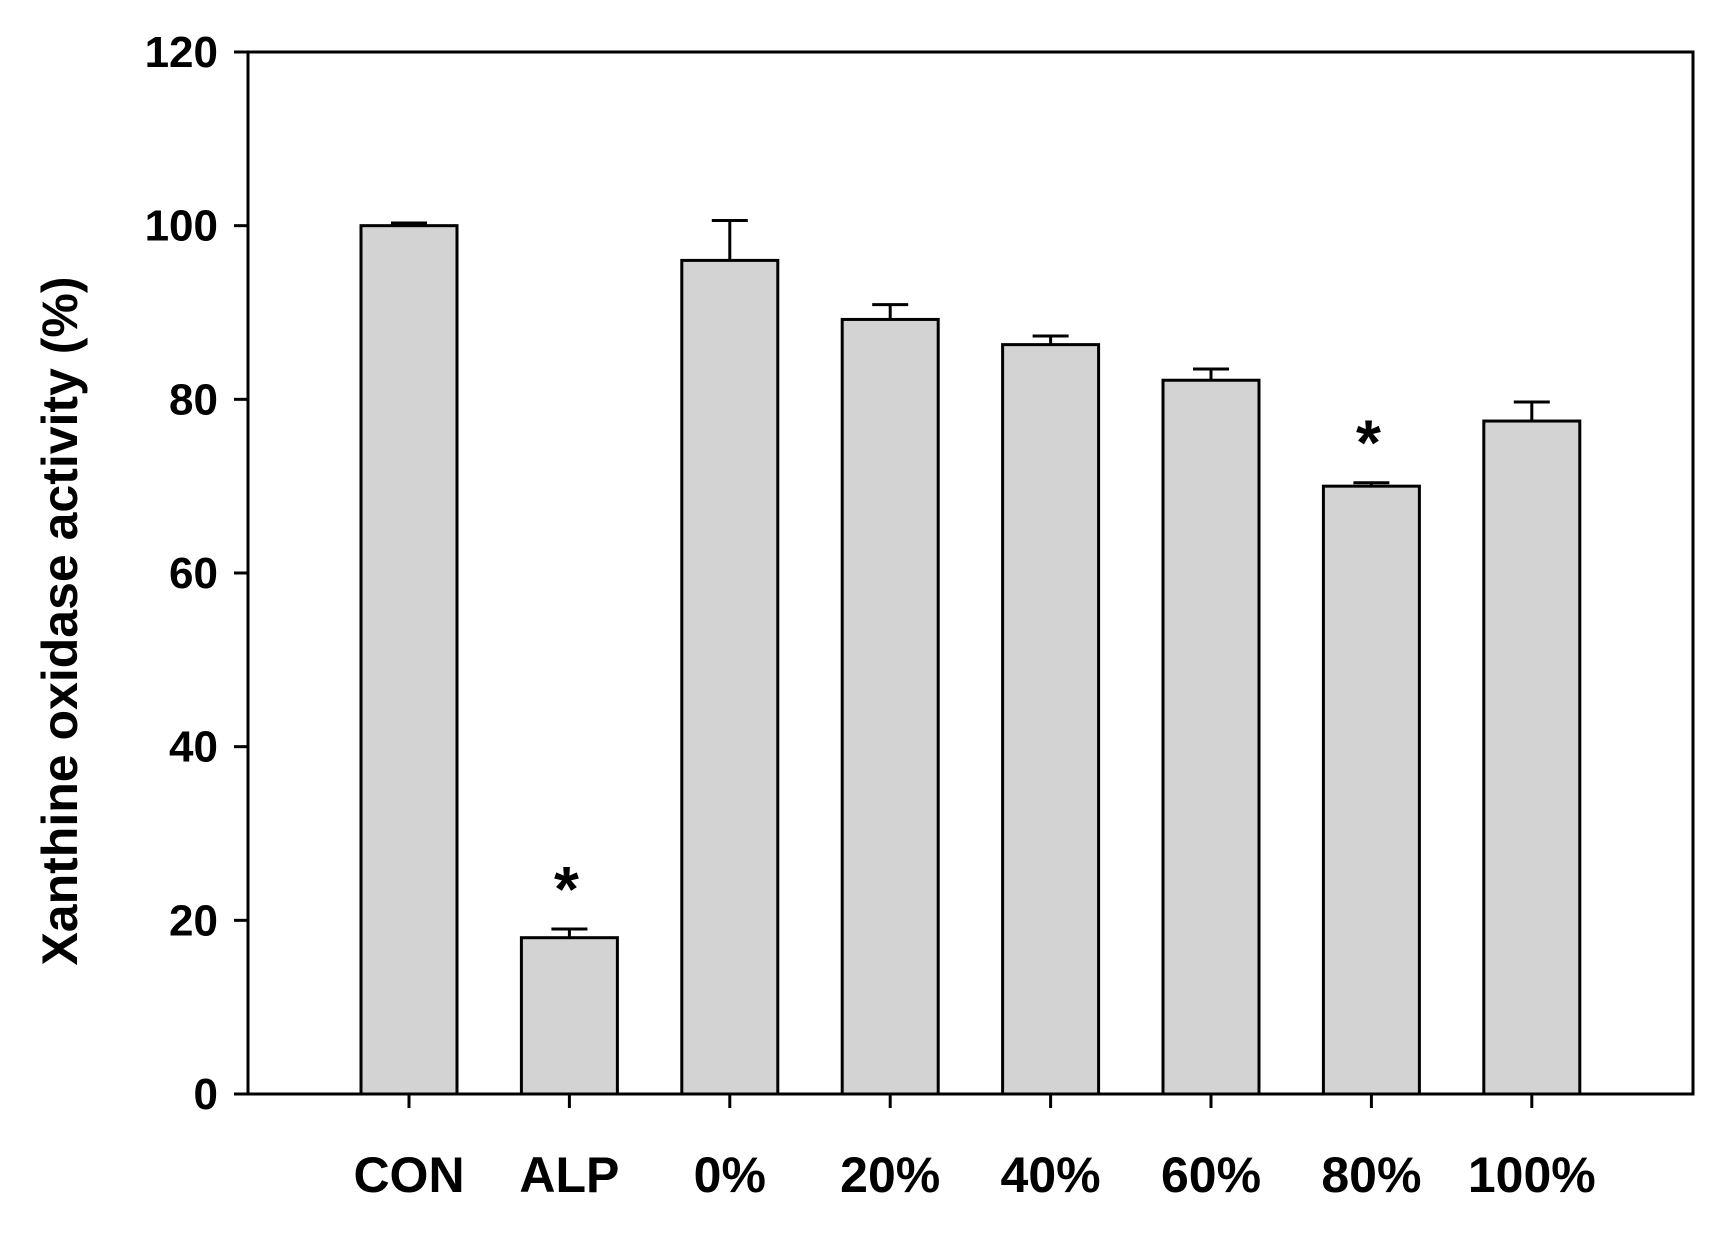 This screenshot has width=1717, height=1233. What do you see at coordinates (730, 1175) in the screenshot?
I see `x-category-label: 0%` at bounding box center [730, 1175].